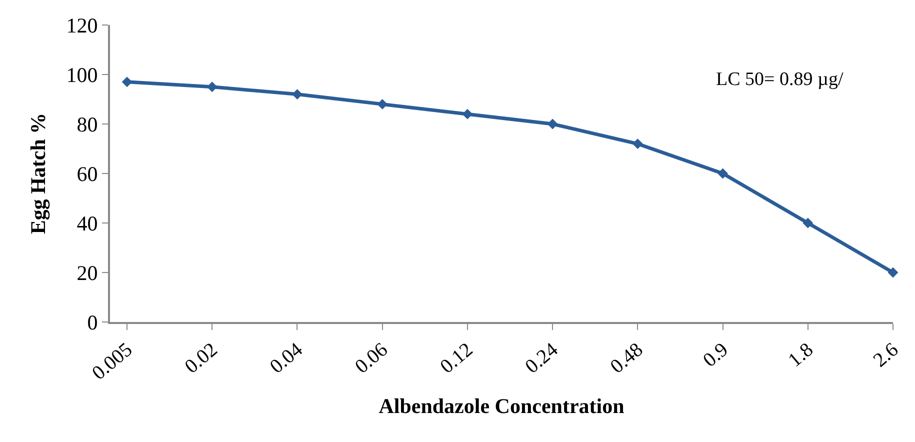 This screenshot has width=915, height=442. Describe the element at coordinates (541, 358) in the screenshot. I see `x-tick-label: 0.24` at that location.